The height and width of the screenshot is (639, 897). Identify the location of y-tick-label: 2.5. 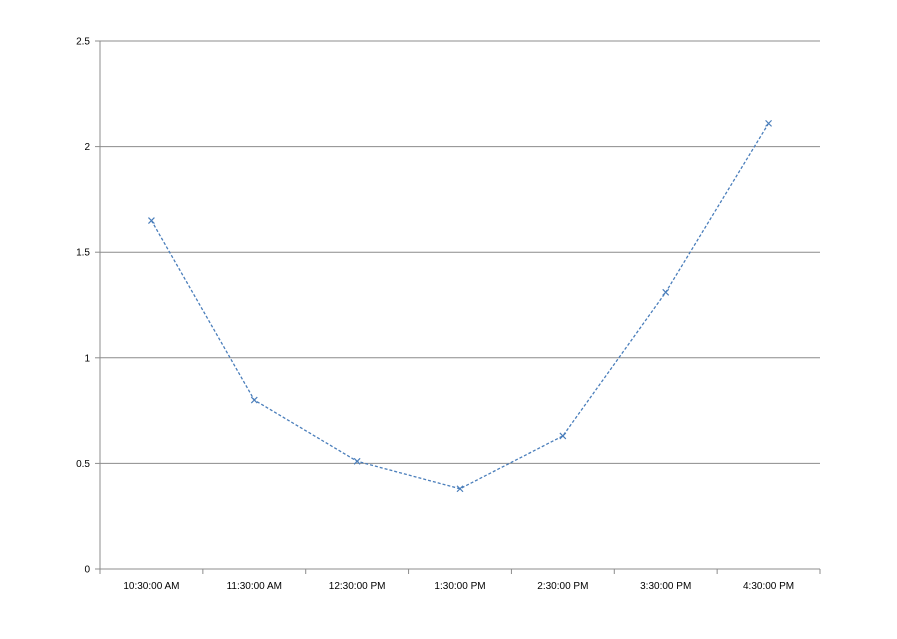
(83, 42).